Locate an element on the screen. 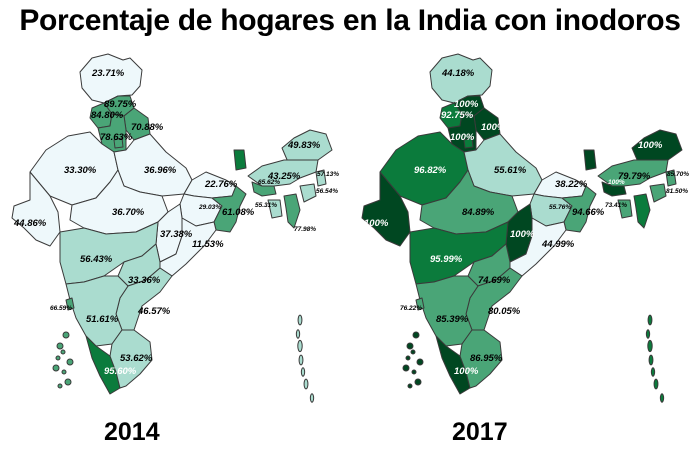 The width and height of the screenshot is (700, 463). state-mz-2014 is located at coordinates (292, 211).